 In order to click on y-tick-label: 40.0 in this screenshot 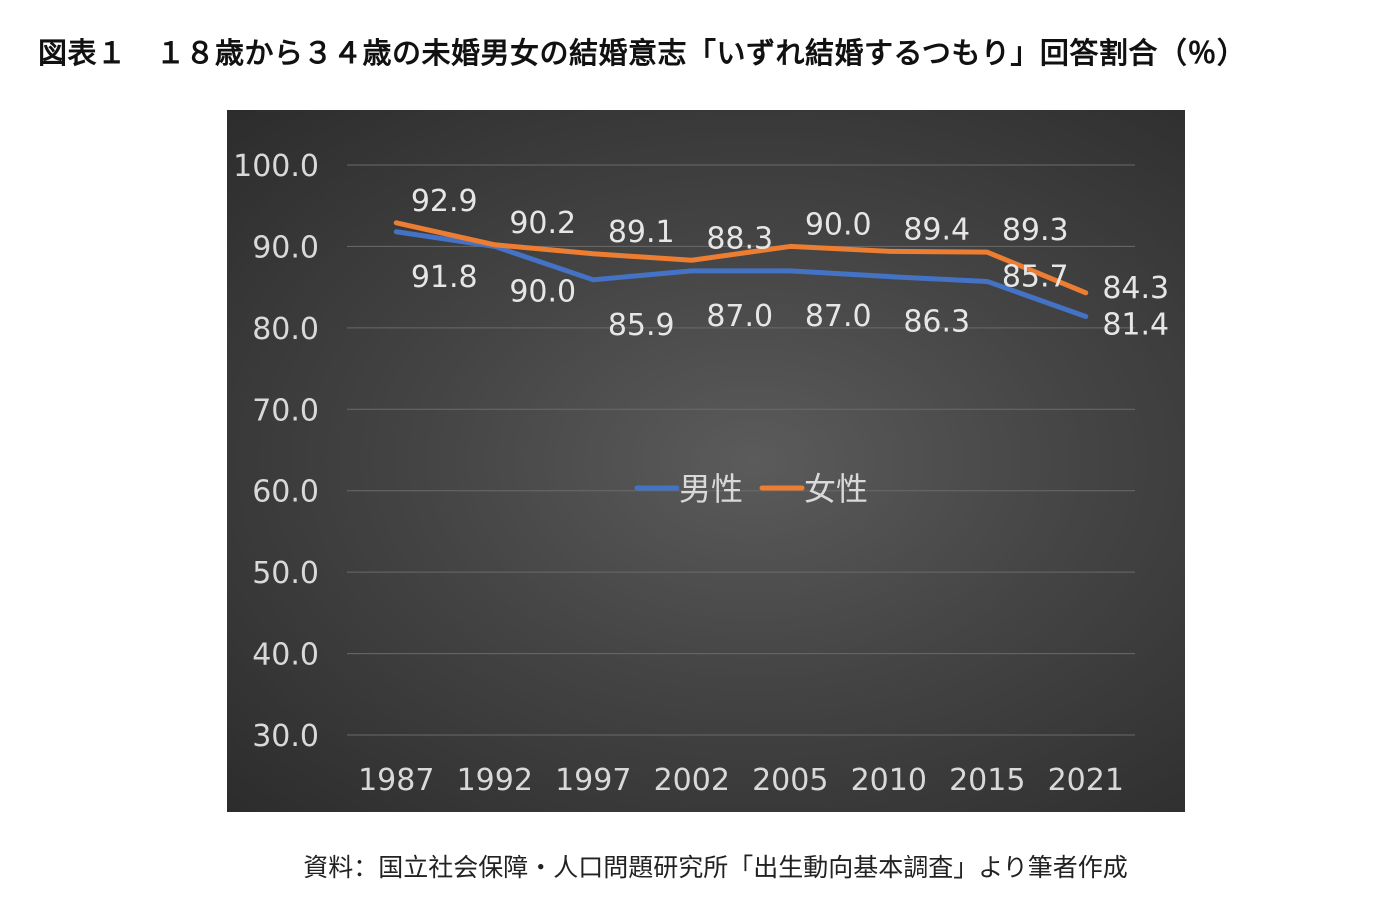, I will do `click(285, 655)`.